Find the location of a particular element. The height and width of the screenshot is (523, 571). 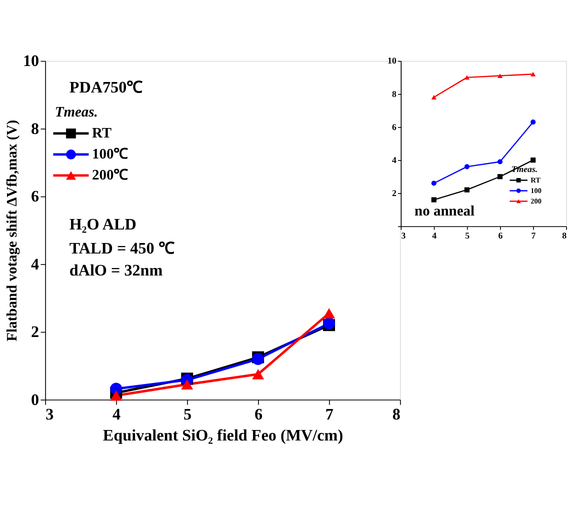

y-tick-label: 0 is located at coordinates (35, 400).